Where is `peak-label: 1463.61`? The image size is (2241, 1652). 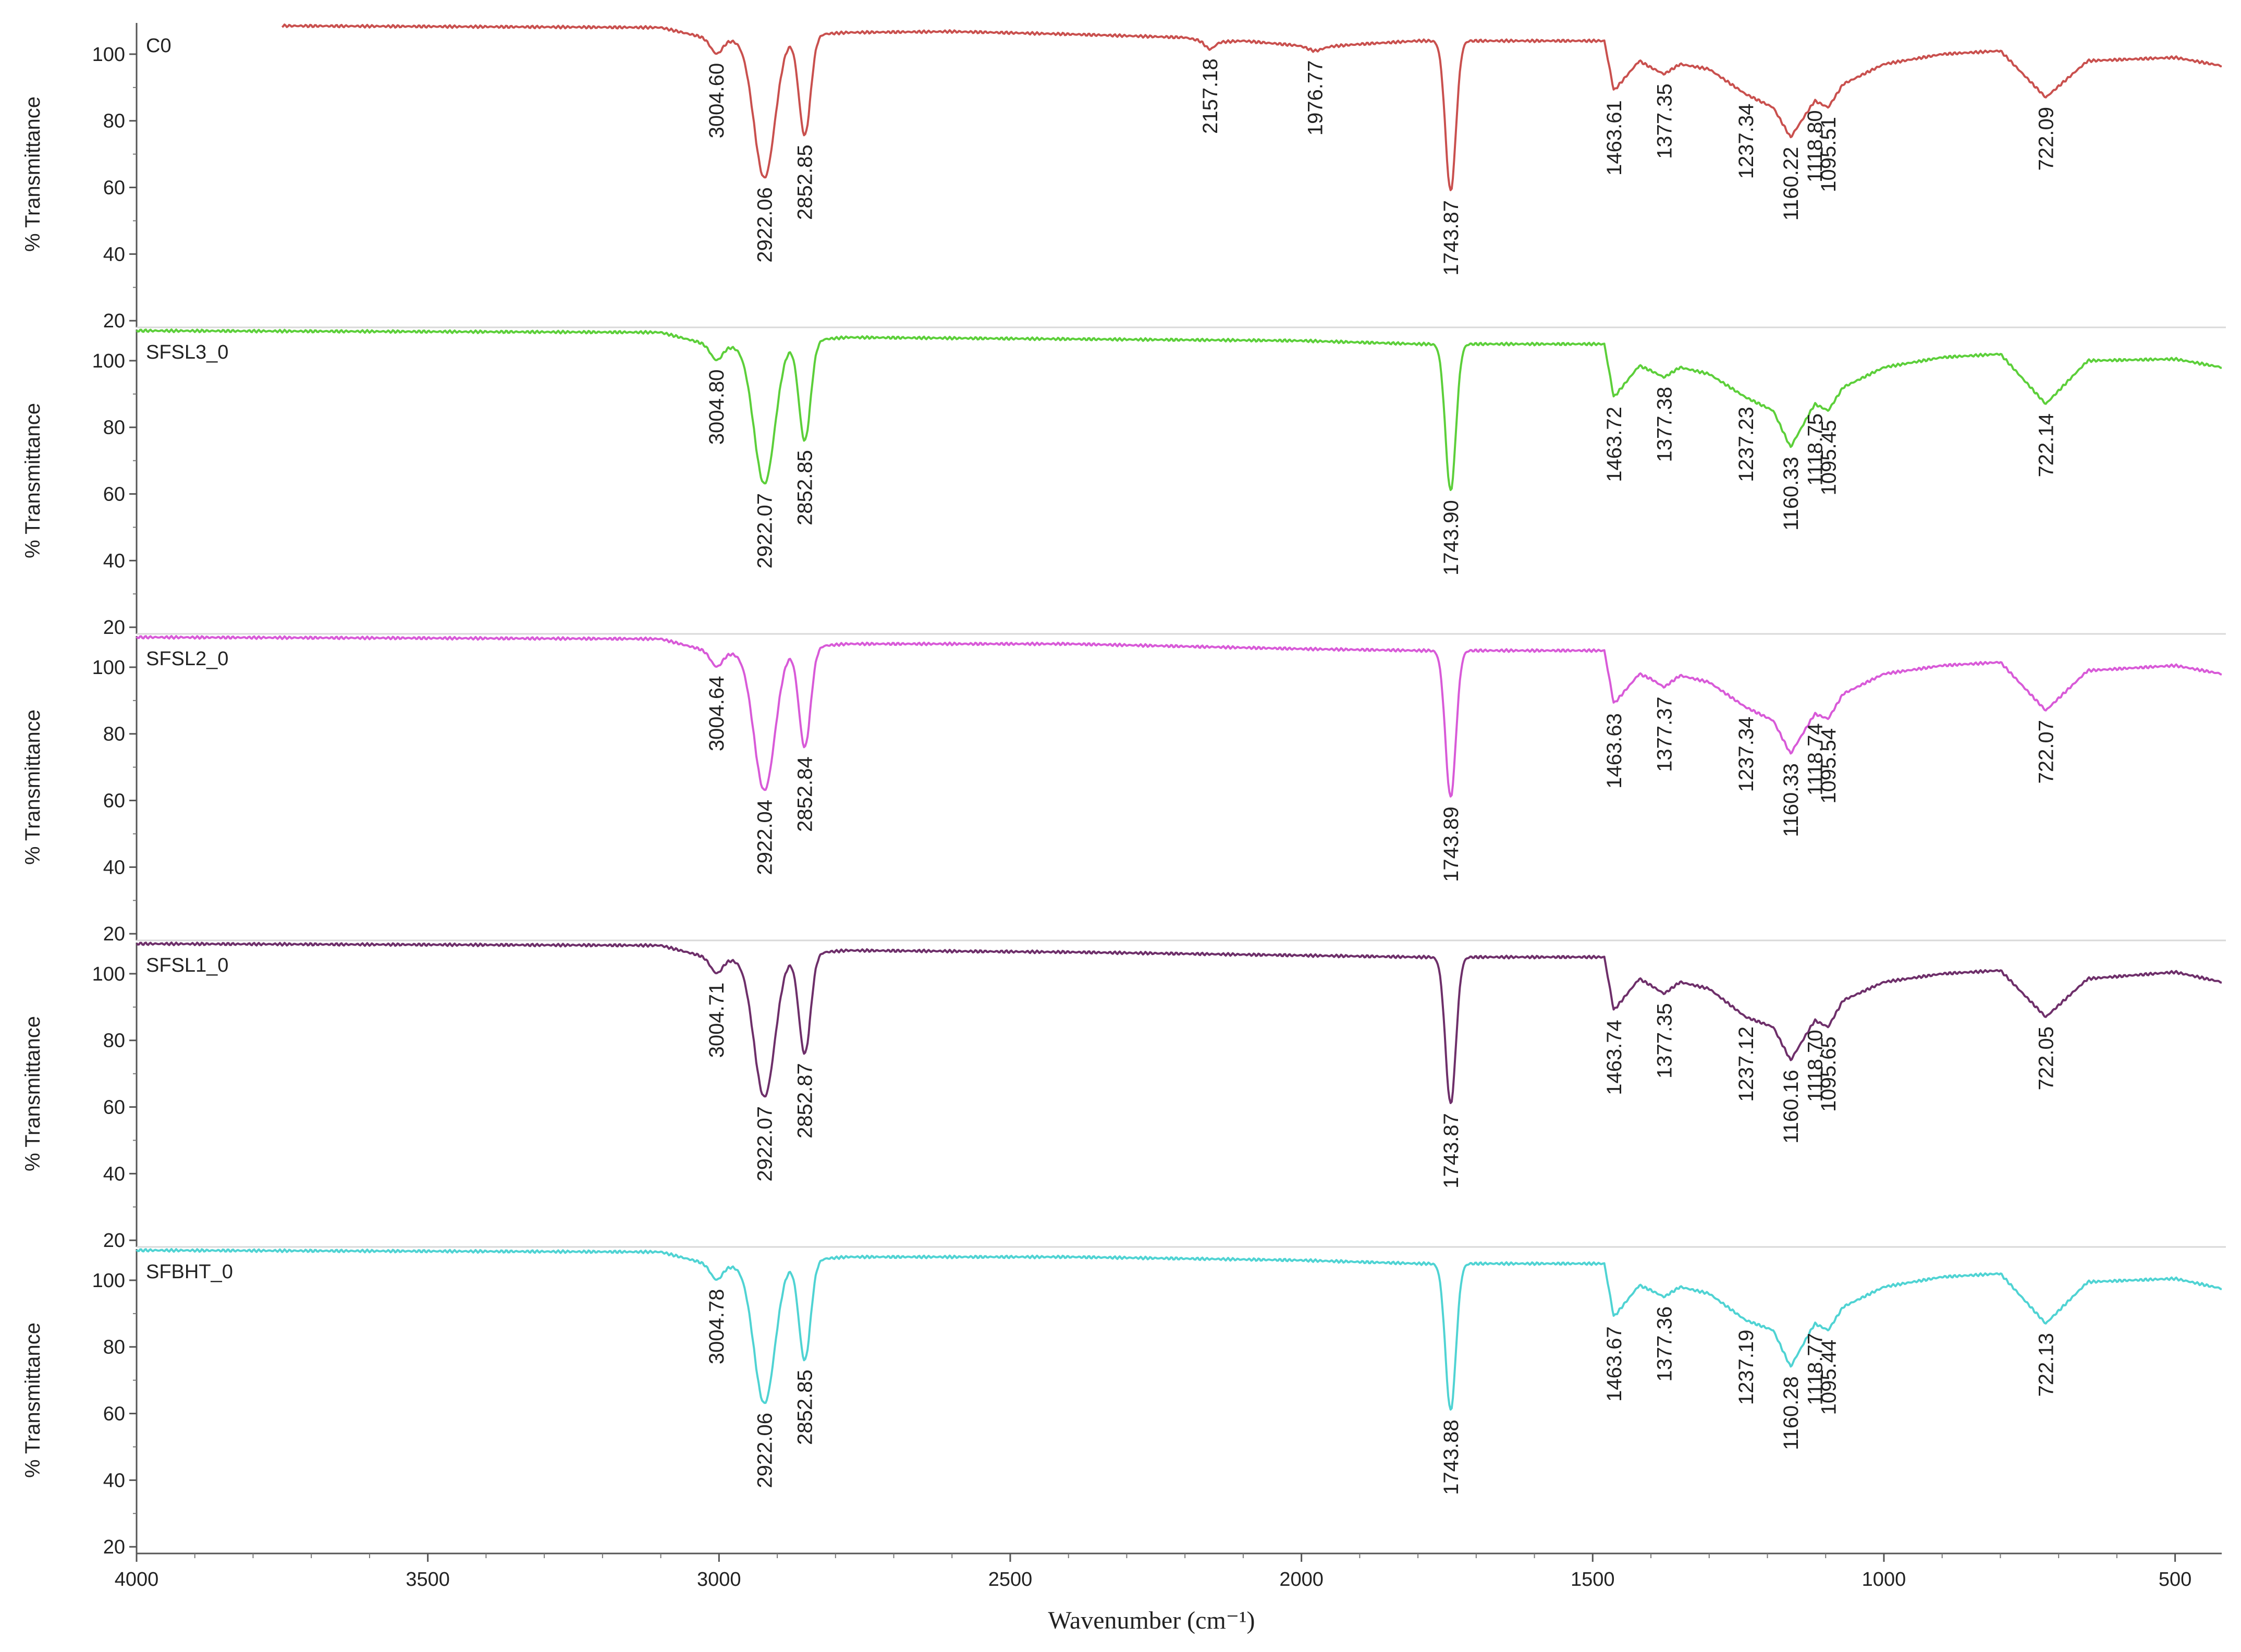
peak-label: 1463.61 is located at coordinates (1615, 138).